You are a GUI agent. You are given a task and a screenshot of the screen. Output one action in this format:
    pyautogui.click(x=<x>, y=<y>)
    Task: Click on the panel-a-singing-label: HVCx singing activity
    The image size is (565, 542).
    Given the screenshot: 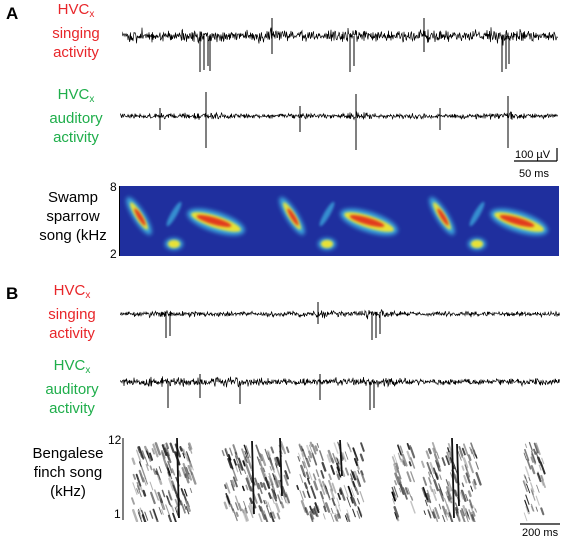 What is the action you would take?
    pyautogui.click(x=76, y=31)
    